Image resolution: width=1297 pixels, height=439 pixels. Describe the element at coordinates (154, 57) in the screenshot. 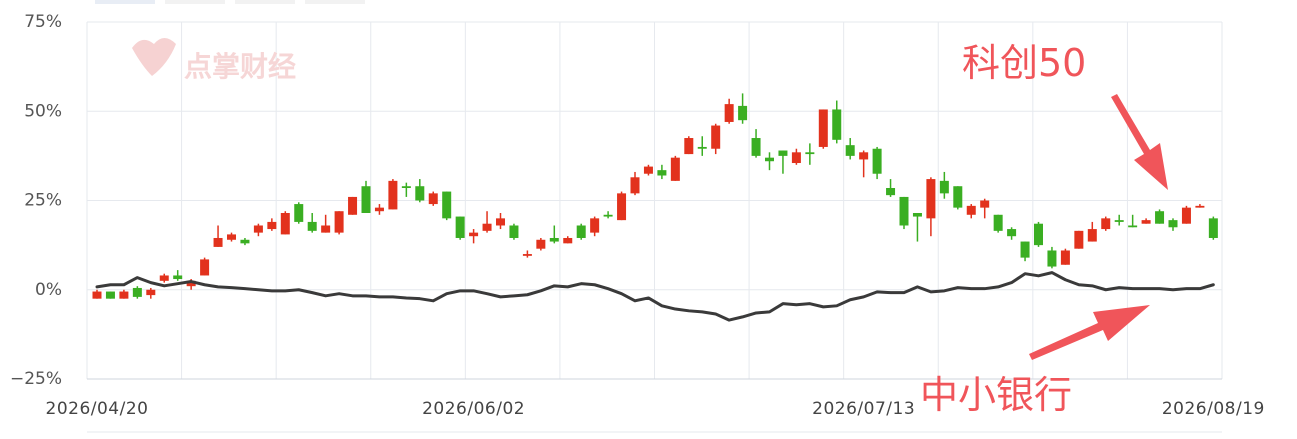

I see `watermark-logo` at that location.